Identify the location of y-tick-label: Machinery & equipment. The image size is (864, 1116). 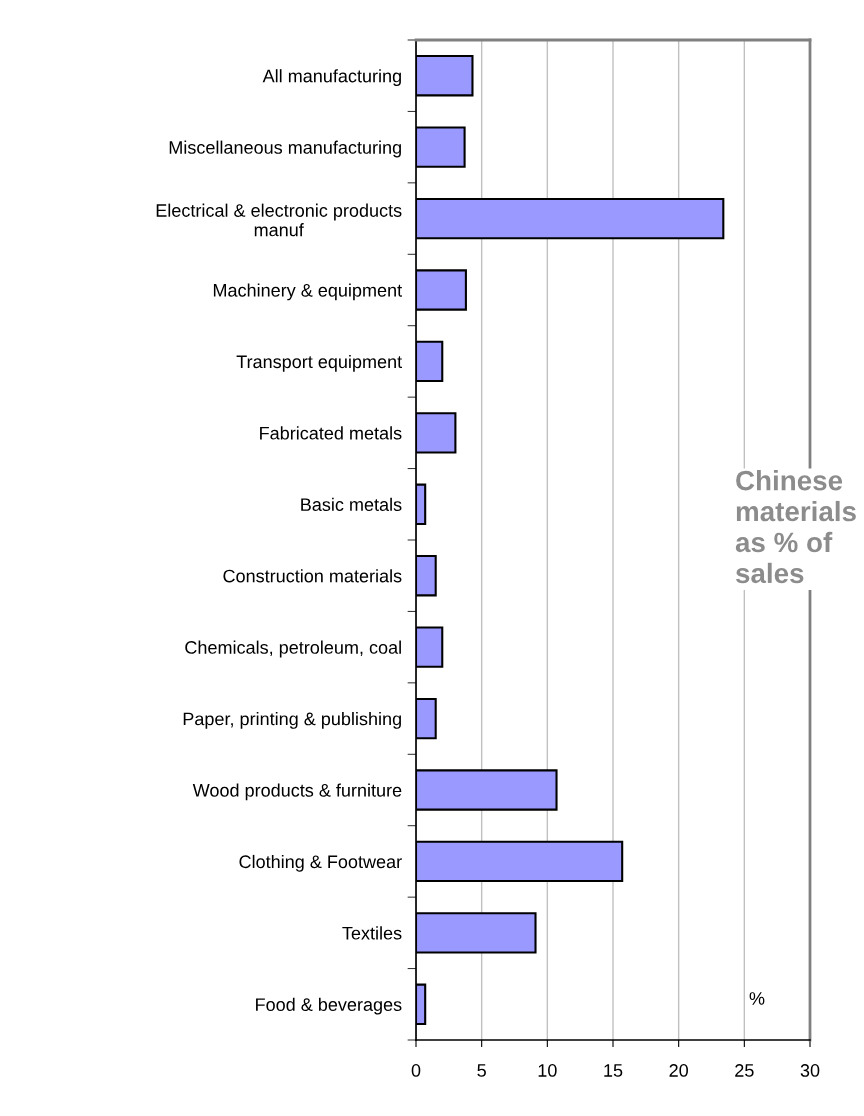
(307, 292).